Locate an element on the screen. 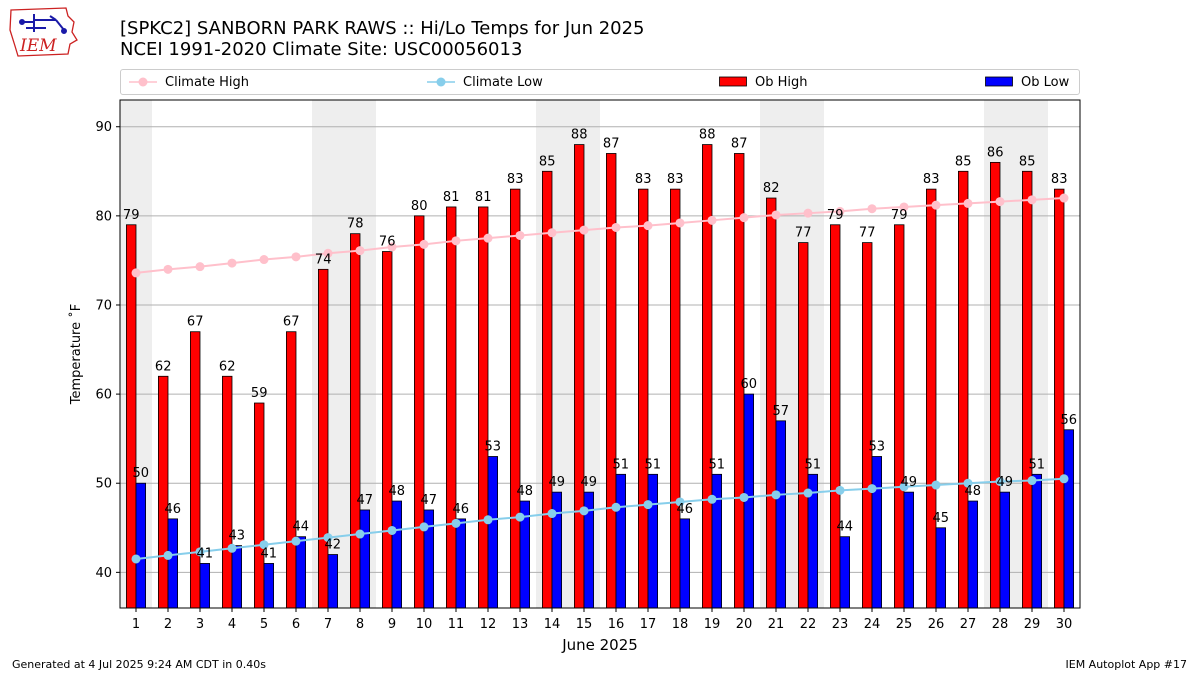 The image size is (1200, 675). x-tick-label-10: 10 is located at coordinates (424, 624).